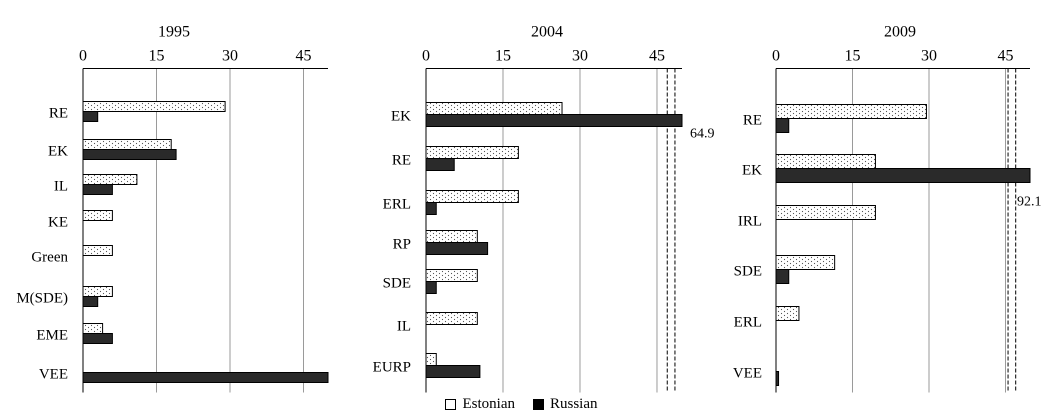 Image resolution: width=1043 pixels, height=417 pixels. I want to click on legend-label-estonian: Estonian, so click(488, 403).